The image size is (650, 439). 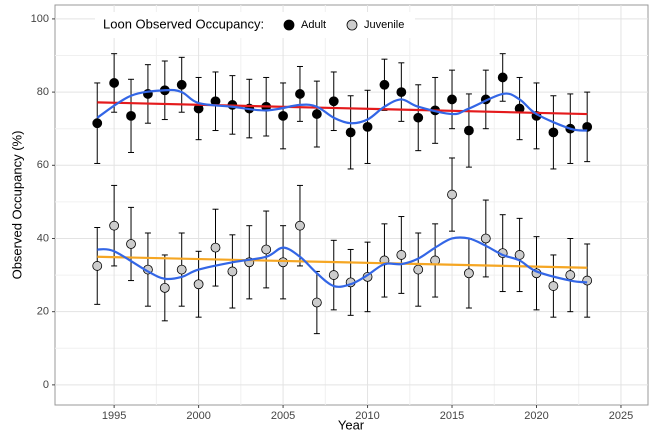 I want to click on x-axis-label: Year, so click(x=351, y=424).